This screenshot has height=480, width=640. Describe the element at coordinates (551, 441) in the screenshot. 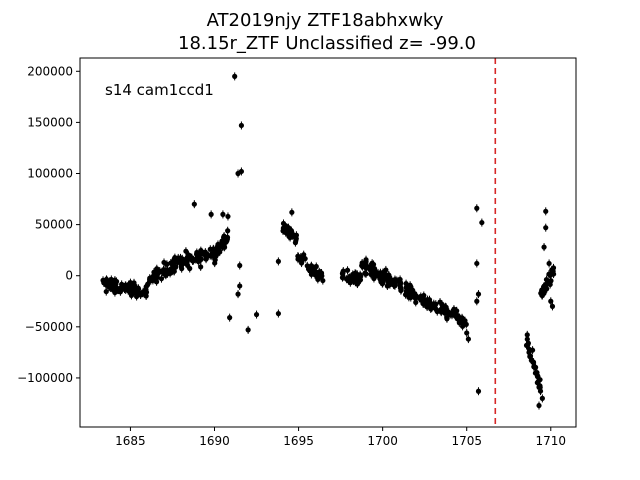

I see `x-tick-label: 1710` at that location.